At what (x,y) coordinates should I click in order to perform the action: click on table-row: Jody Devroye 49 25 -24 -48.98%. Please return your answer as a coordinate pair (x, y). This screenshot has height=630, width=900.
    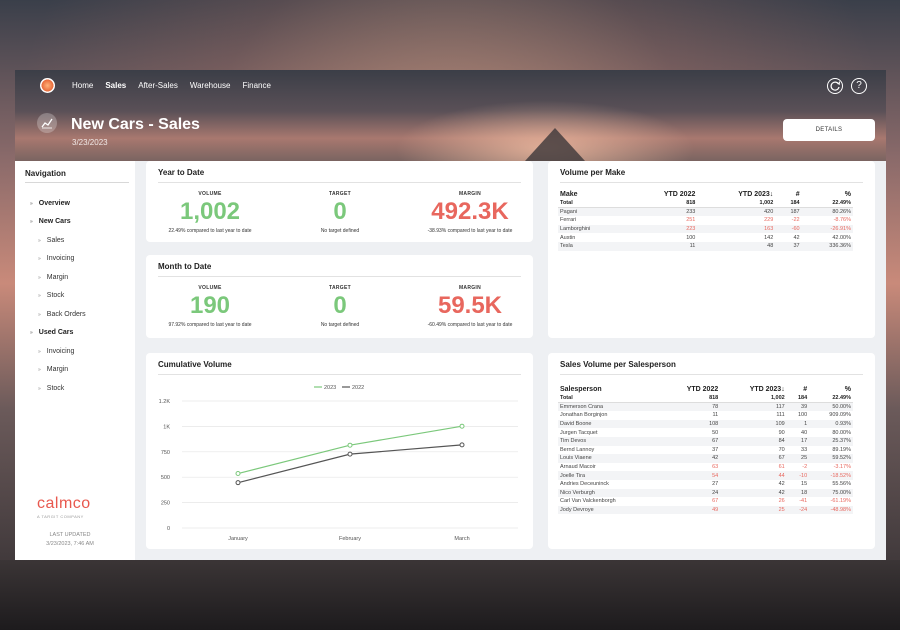
    Looking at the image, I should click on (705, 510).